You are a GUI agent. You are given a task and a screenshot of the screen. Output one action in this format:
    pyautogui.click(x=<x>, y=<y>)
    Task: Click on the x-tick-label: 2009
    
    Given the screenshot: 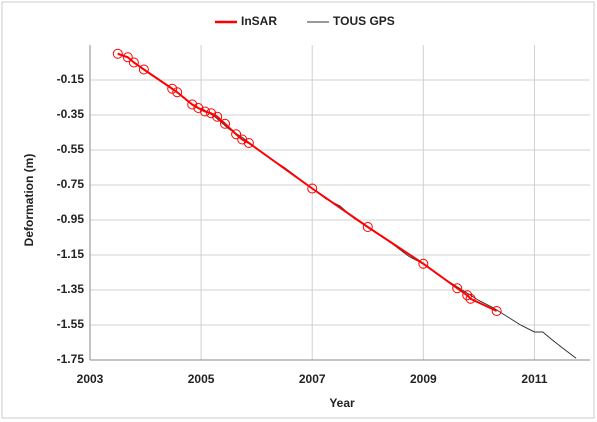 What is the action you would take?
    pyautogui.click(x=423, y=379)
    